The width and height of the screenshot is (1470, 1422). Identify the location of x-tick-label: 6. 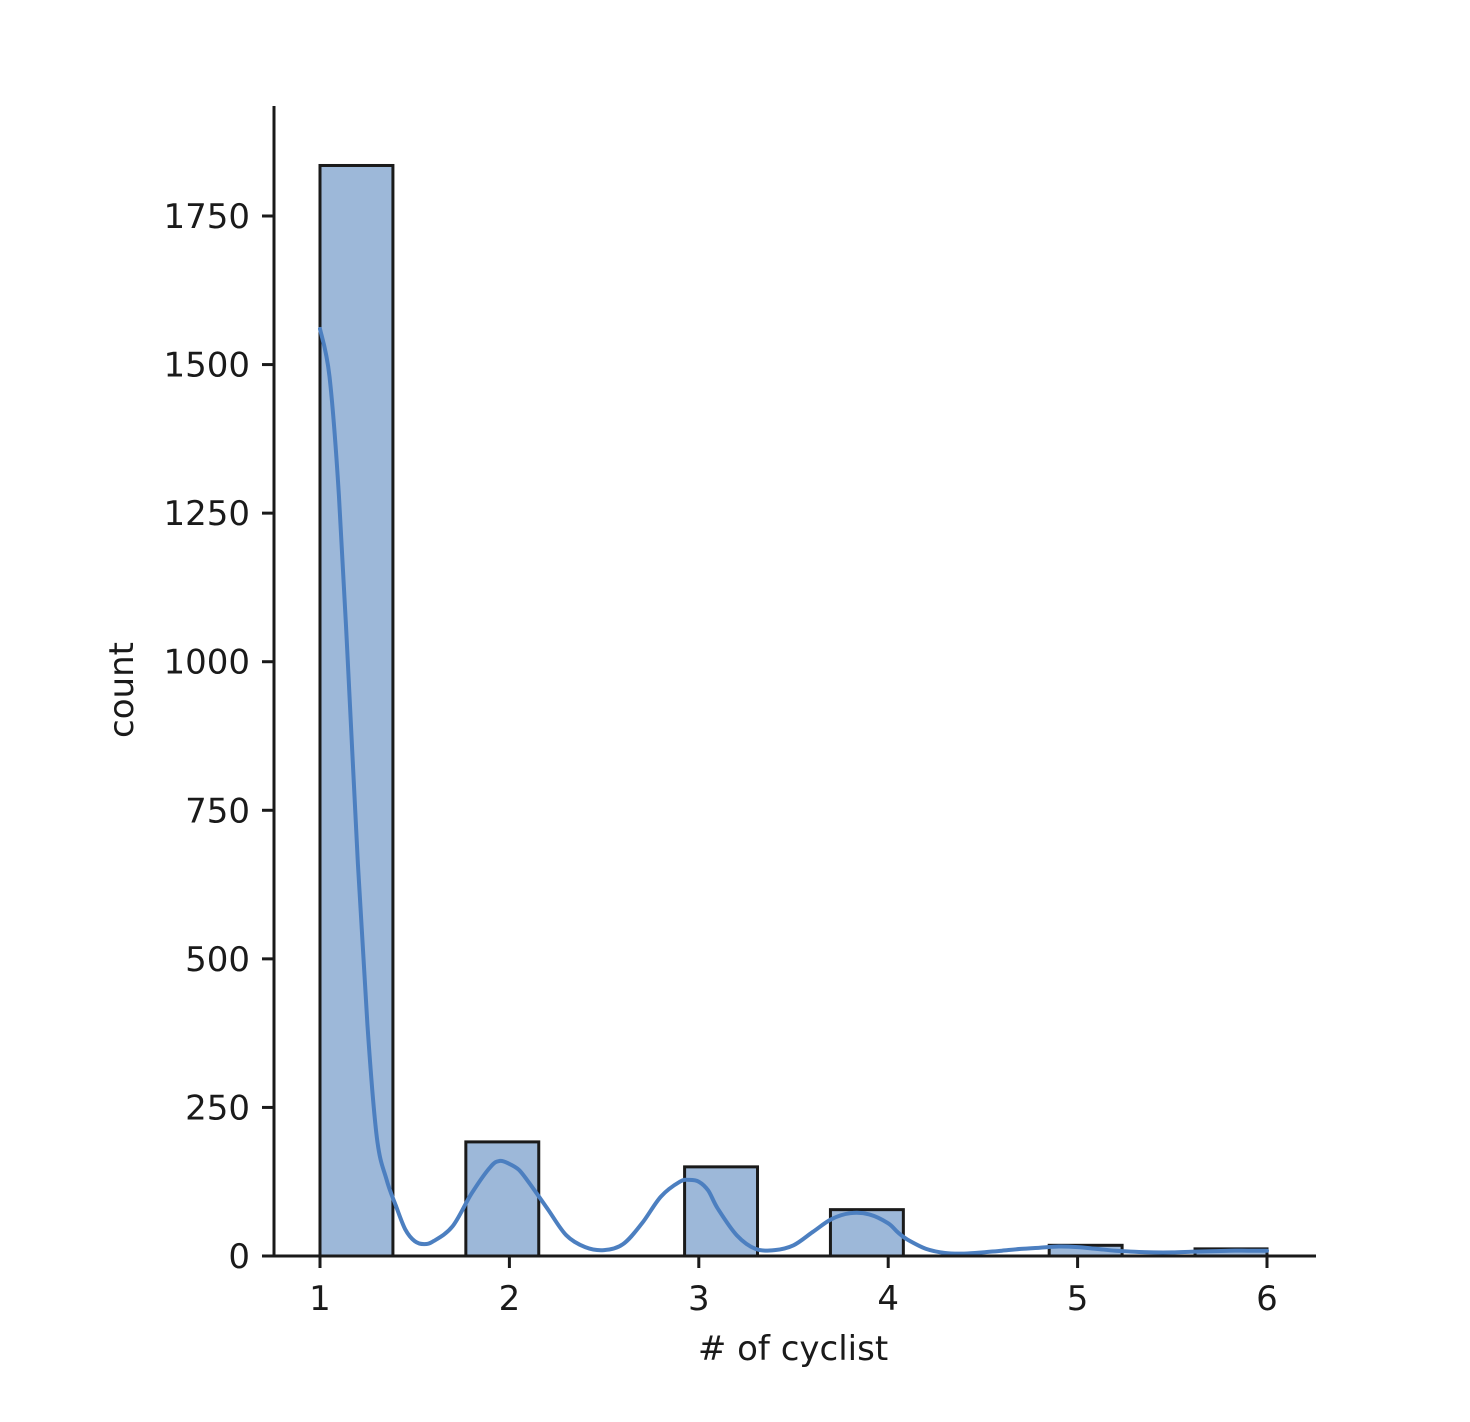
(1267, 1299).